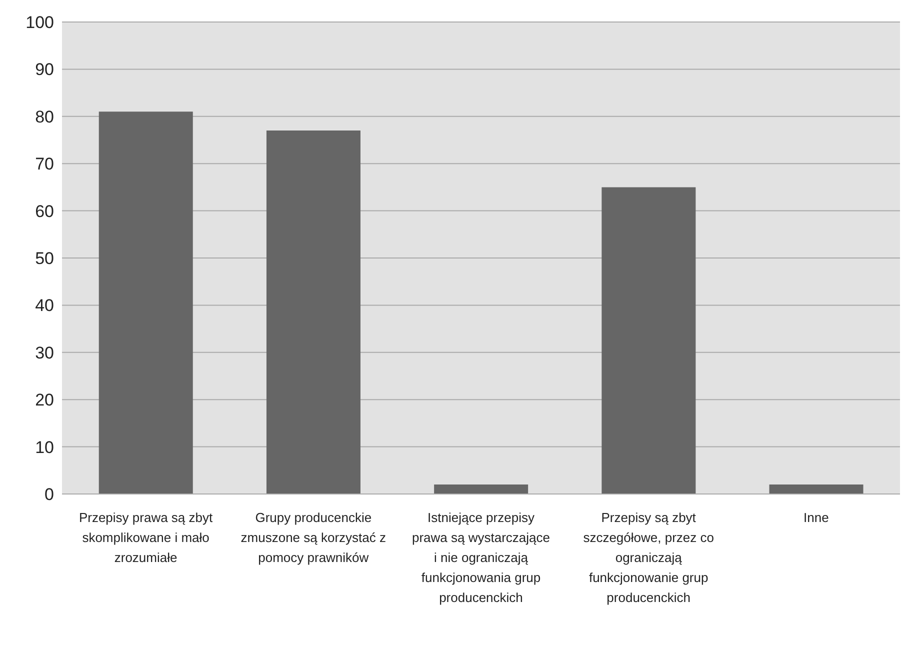  What do you see at coordinates (44, 164) in the screenshot?
I see `y-tick-label: 70` at bounding box center [44, 164].